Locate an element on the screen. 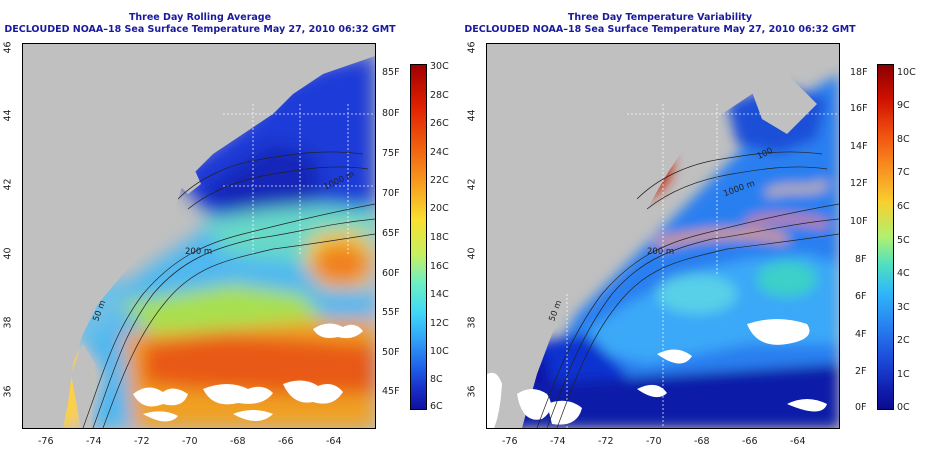 The width and height of the screenshot is (950, 475). cbar-f-label: 55F is located at coordinates (391, 312).